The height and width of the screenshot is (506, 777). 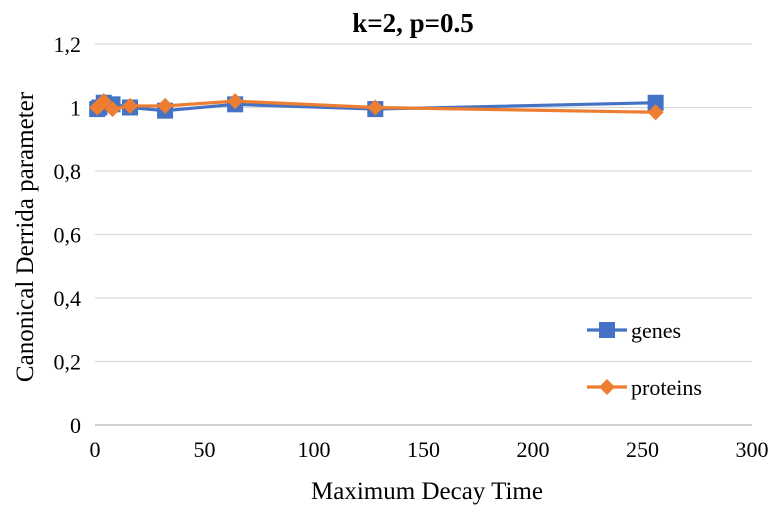 I want to click on x-tick-label: 200, so click(x=533, y=449).